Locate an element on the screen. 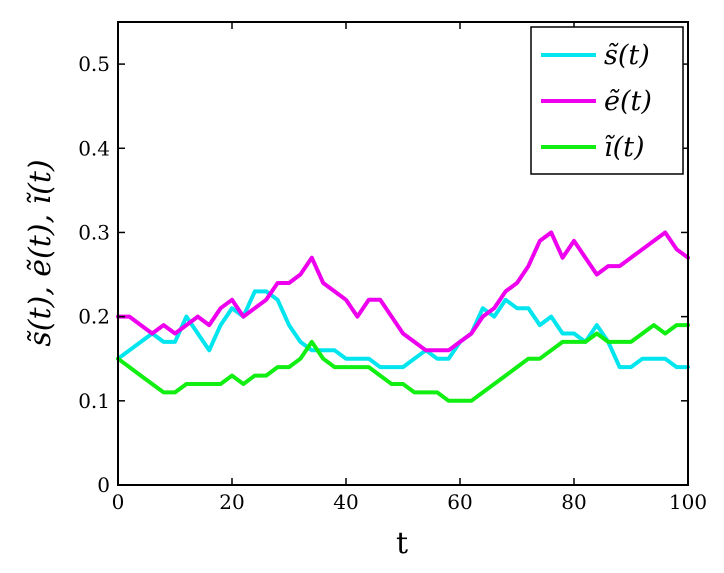 Image resolution: width=724 pixels, height=573 pixels. x-axis-label: t is located at coordinates (402, 543).